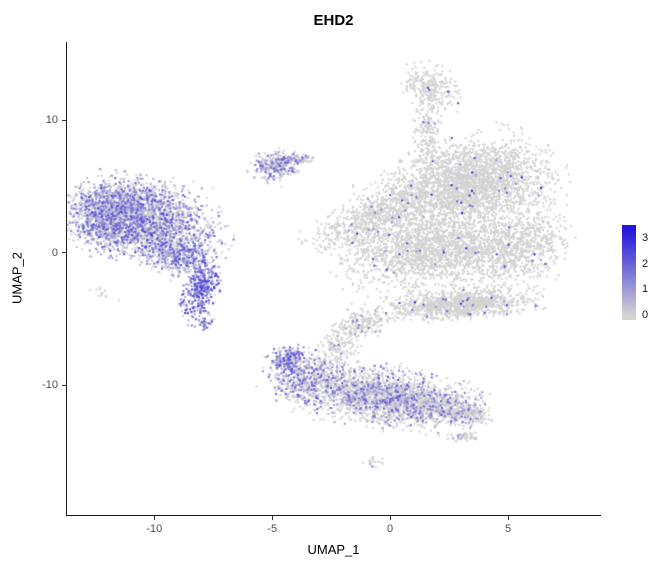 The image size is (672, 576). I want to click on y-tick-label: -10, so click(50, 385).